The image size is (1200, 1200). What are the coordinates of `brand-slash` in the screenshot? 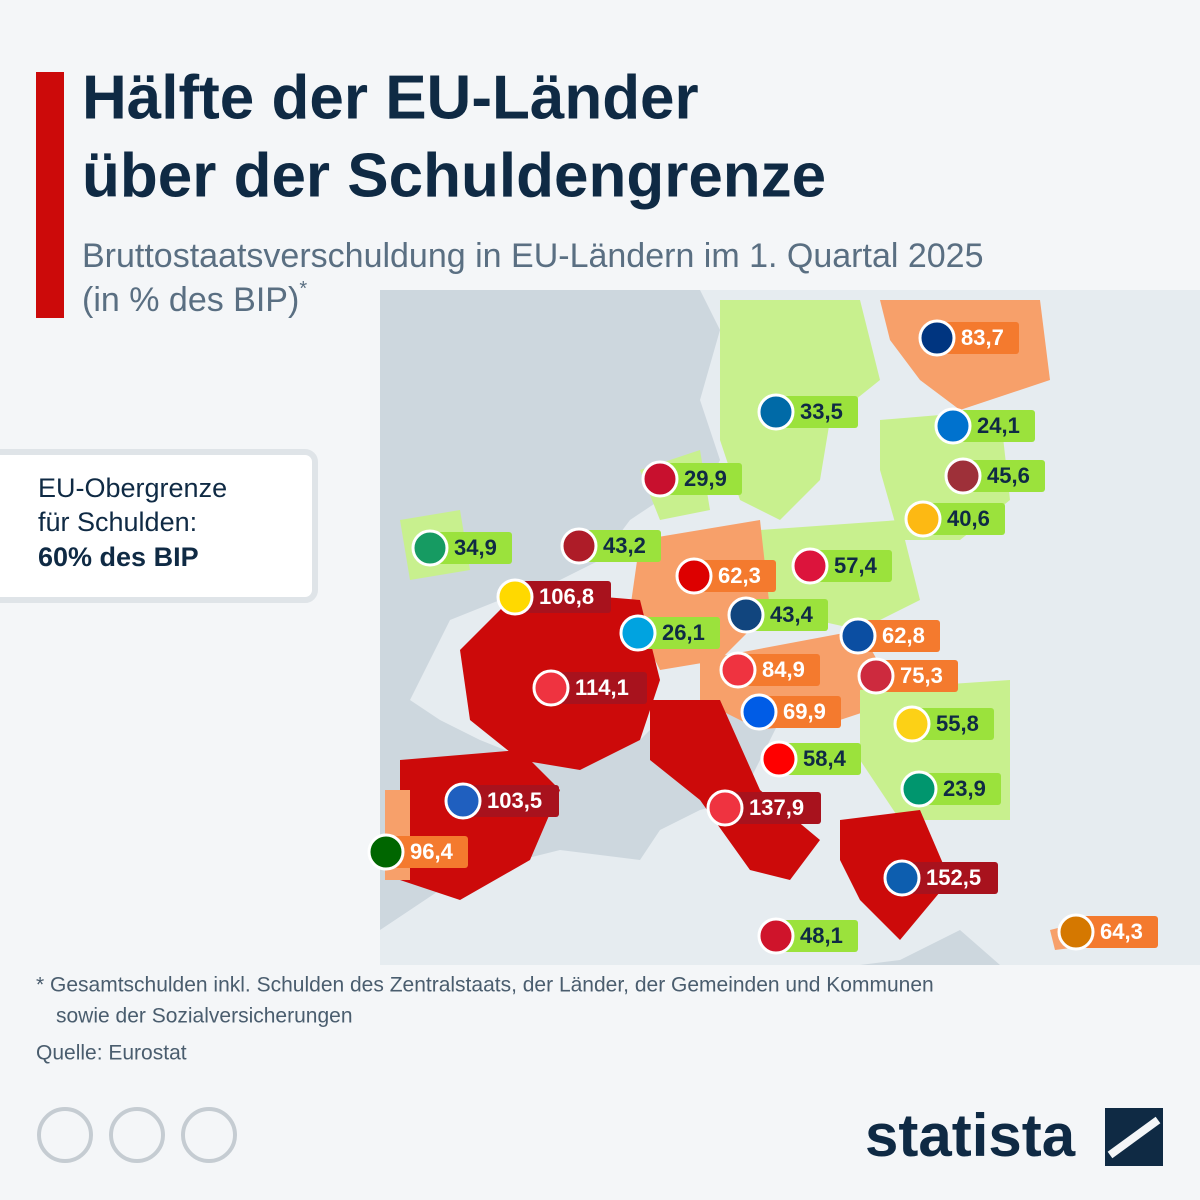 It's located at (1134, 1137).